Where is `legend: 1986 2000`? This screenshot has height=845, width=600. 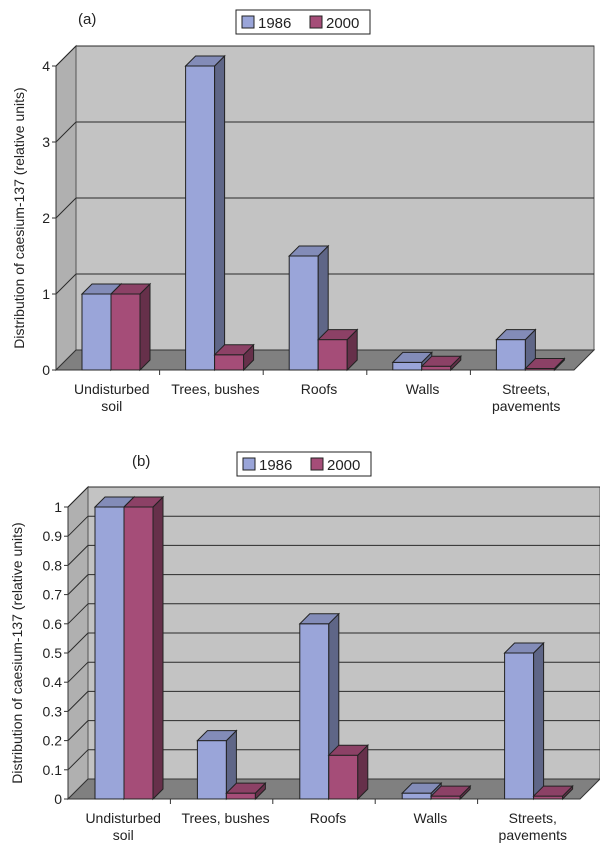 legend: 1986 2000 is located at coordinates (303, 22).